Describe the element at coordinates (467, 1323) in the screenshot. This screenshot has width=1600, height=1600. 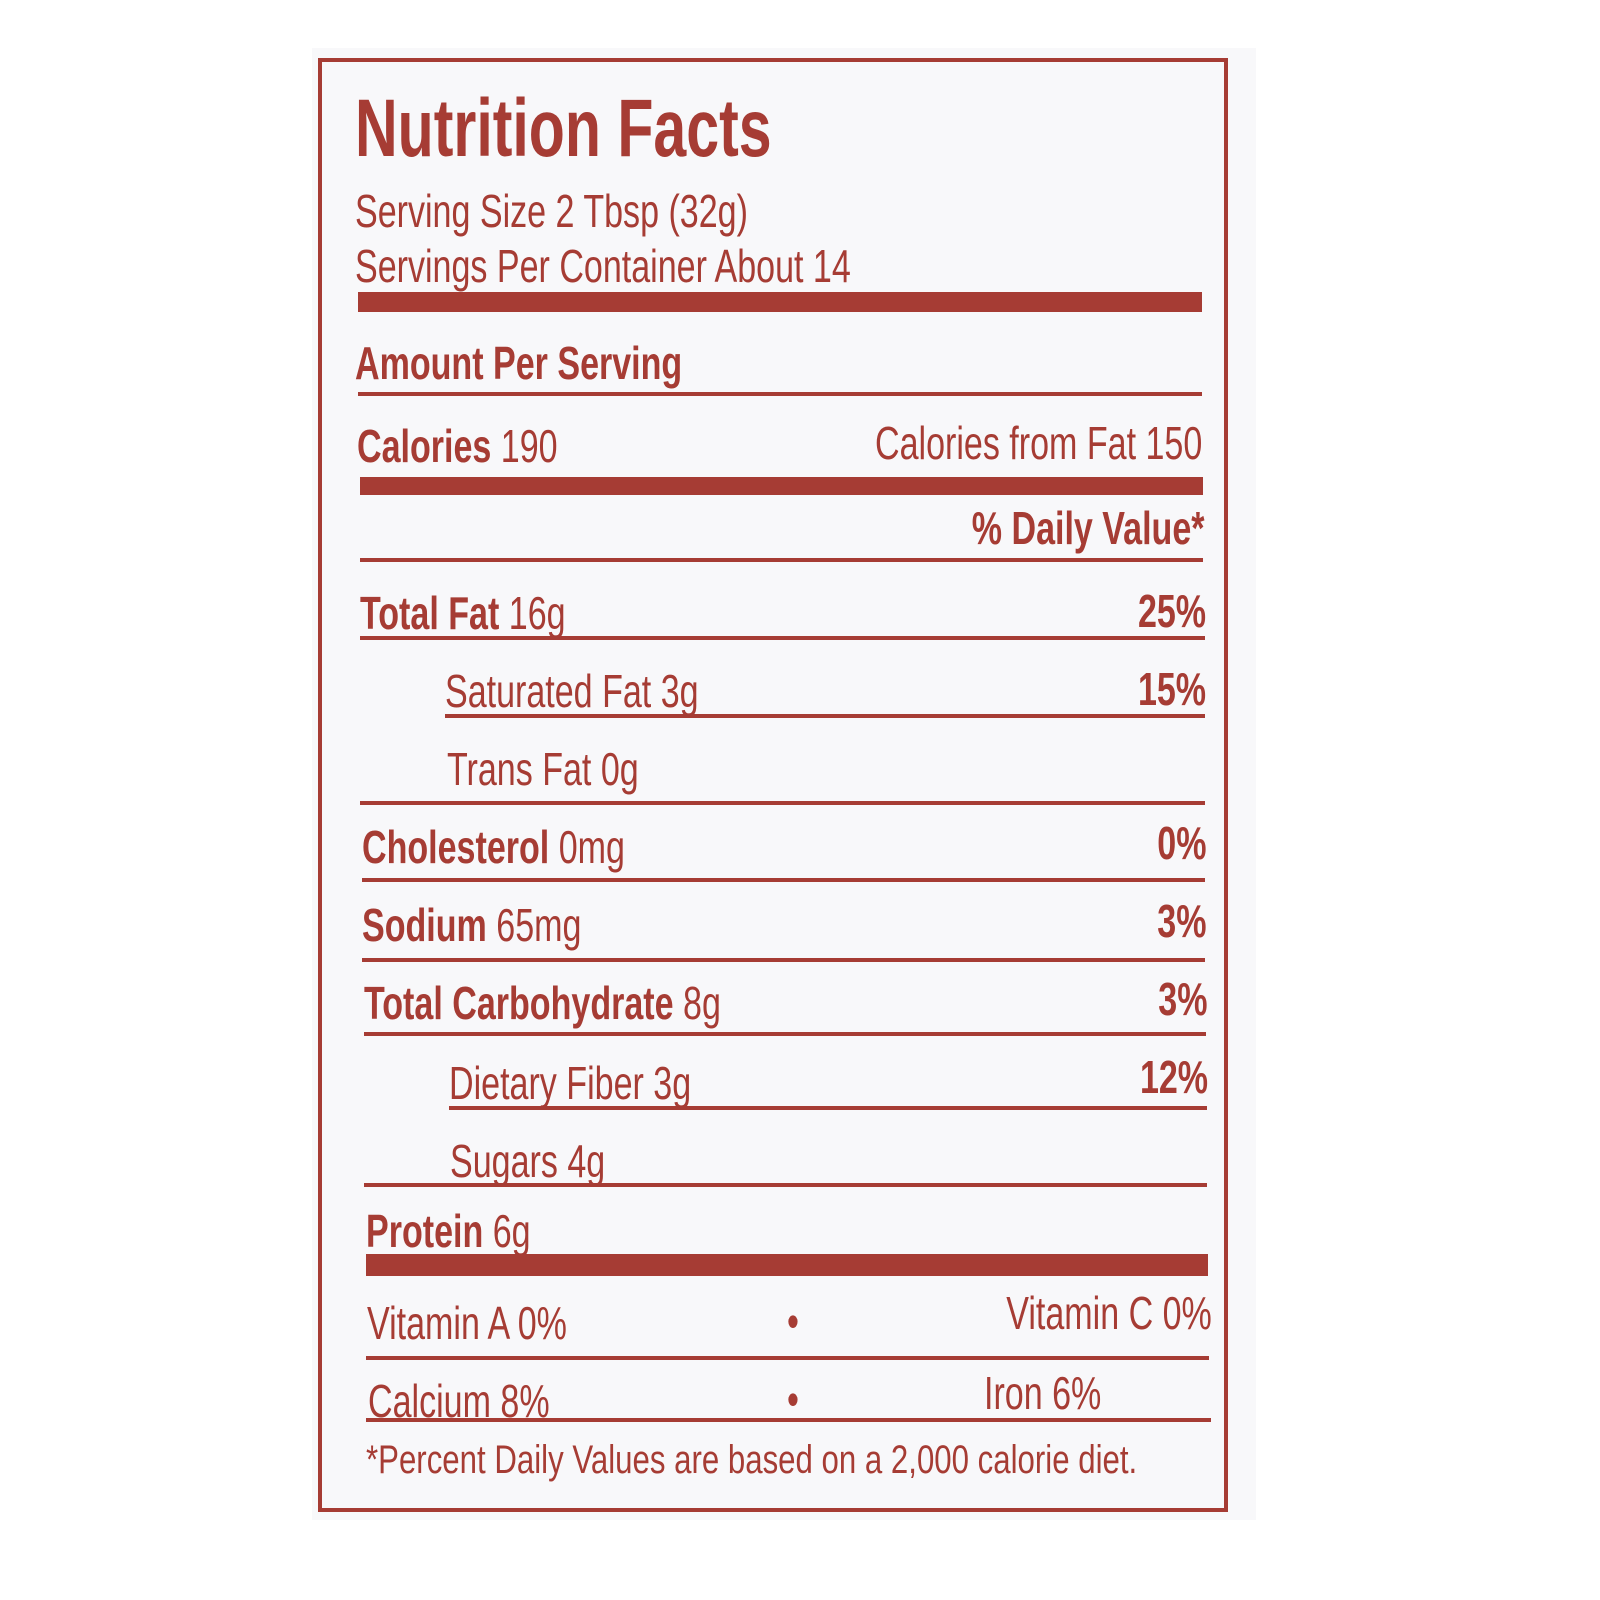
I see `vitamin-a: Vitamin A 0%` at that location.